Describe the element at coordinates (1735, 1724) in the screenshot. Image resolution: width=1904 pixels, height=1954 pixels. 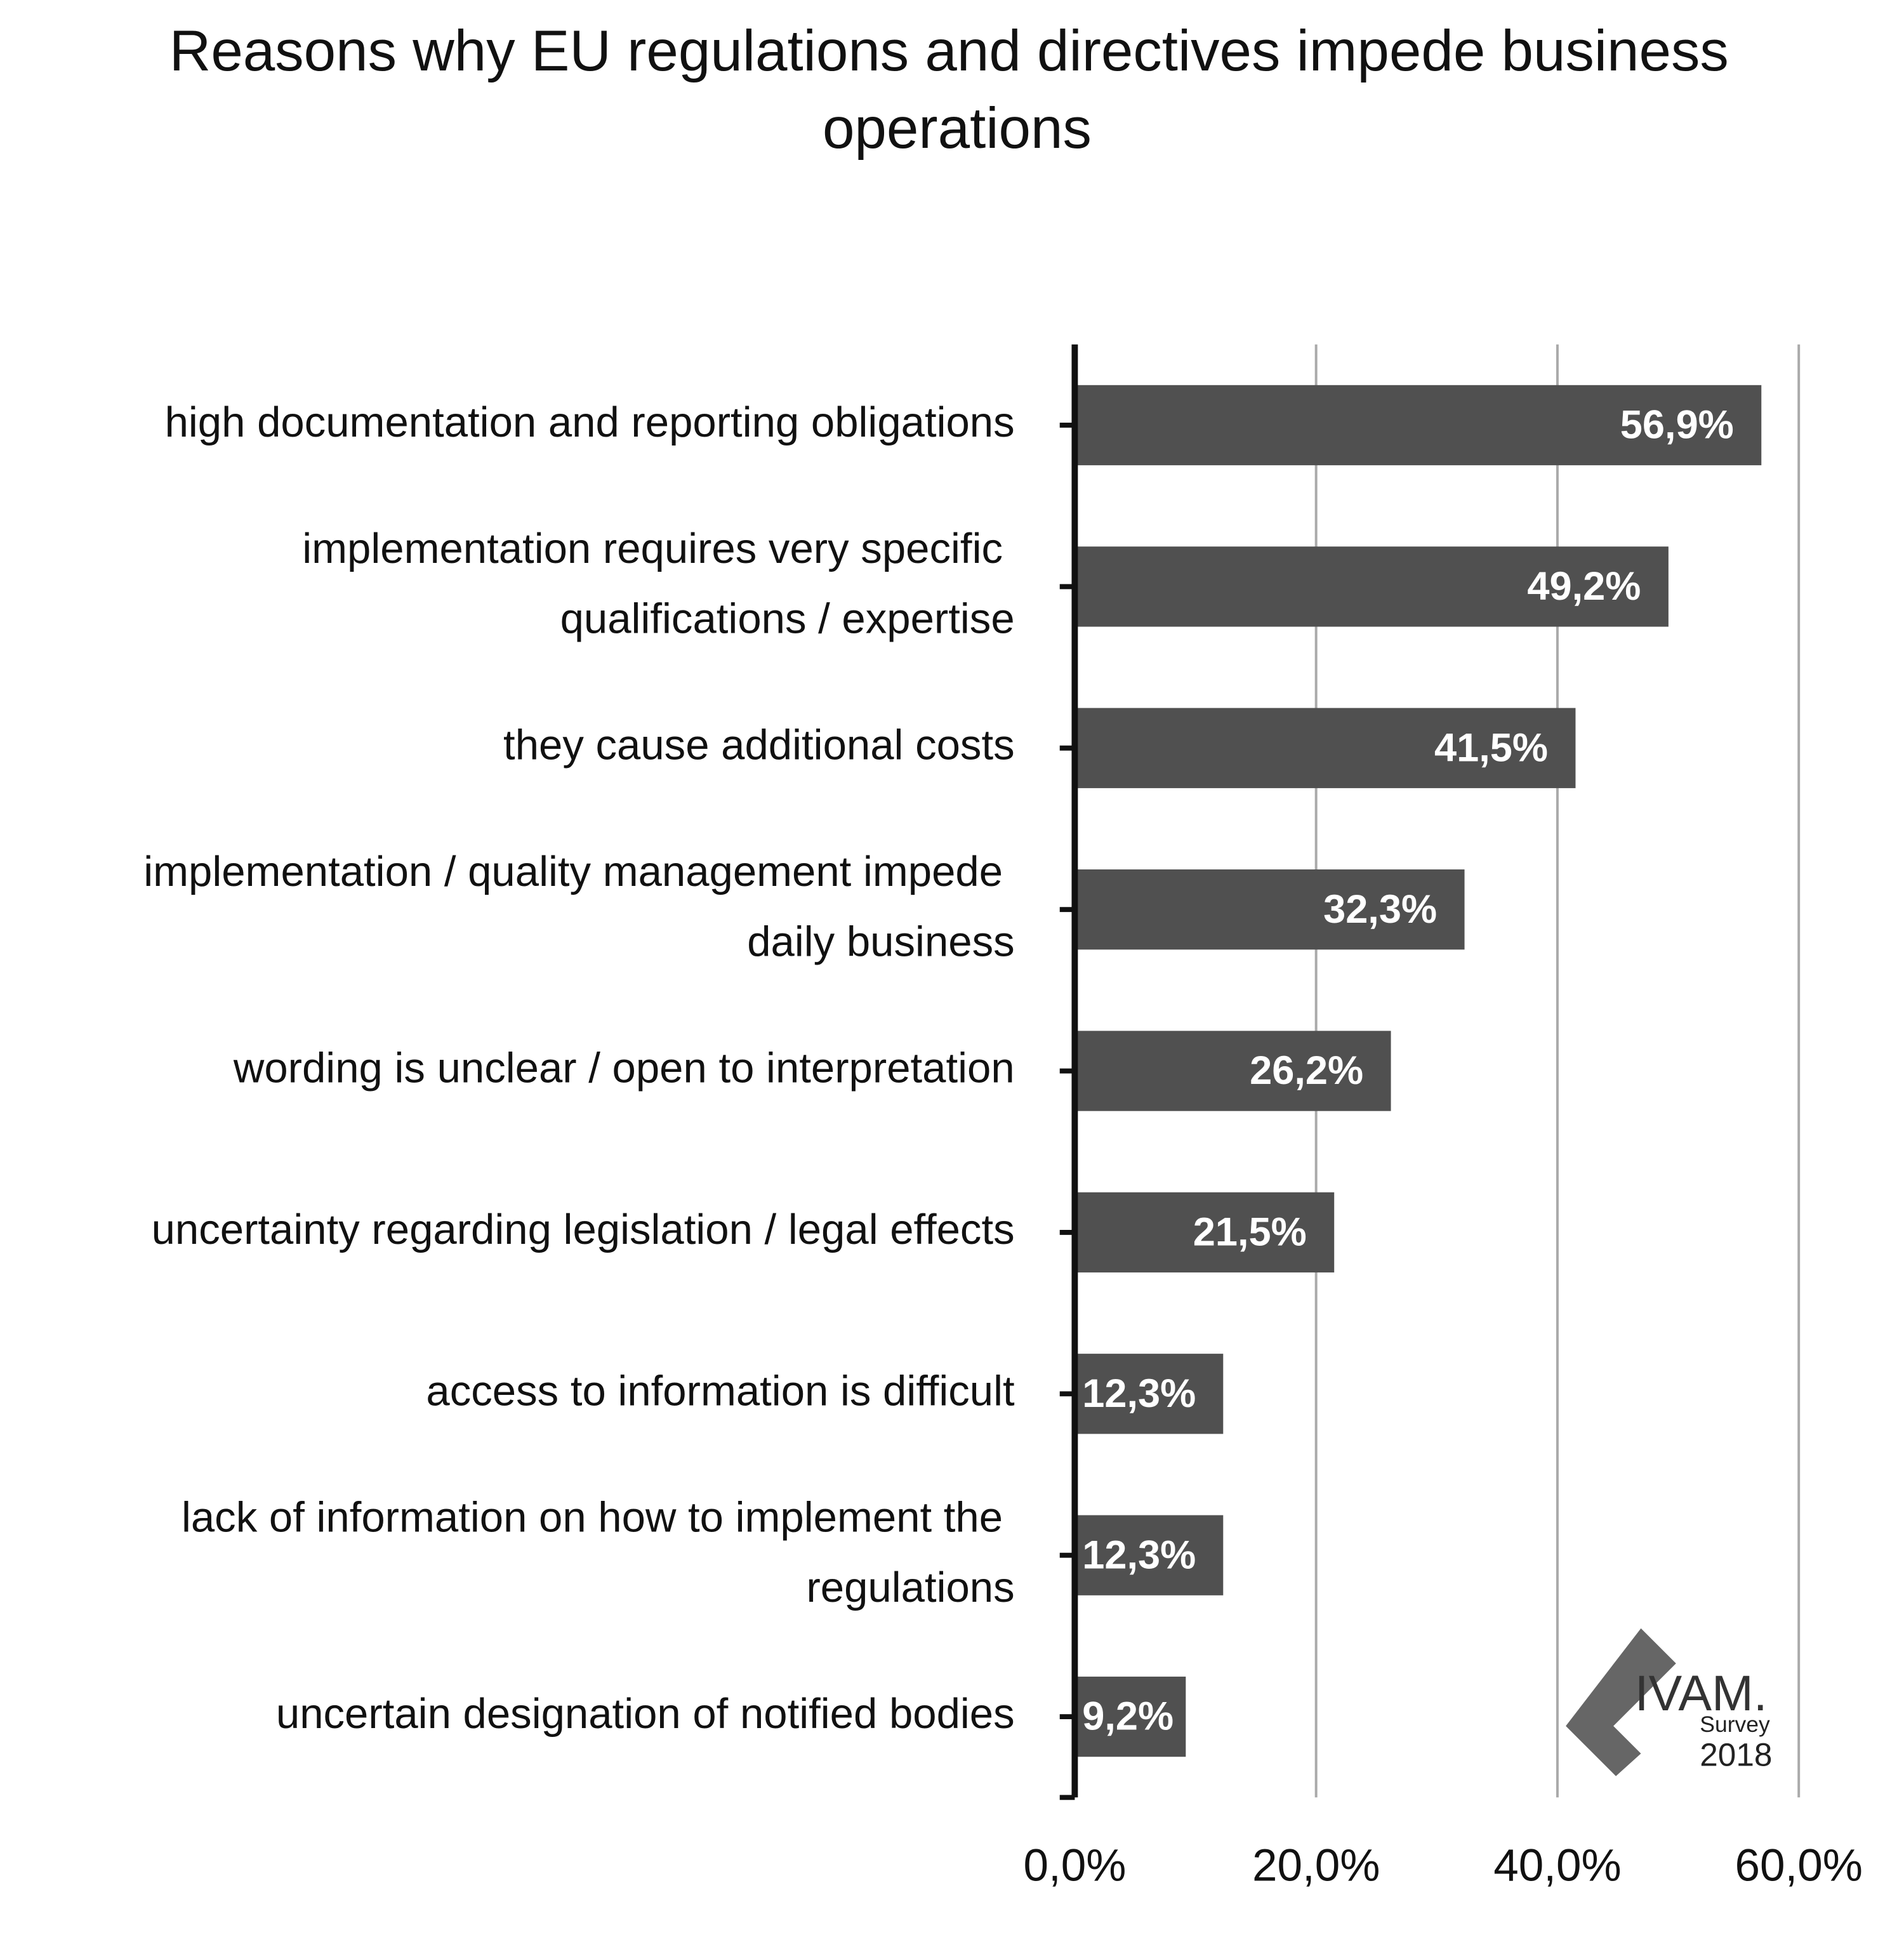
I see `logo-subtitle: Survey` at that location.